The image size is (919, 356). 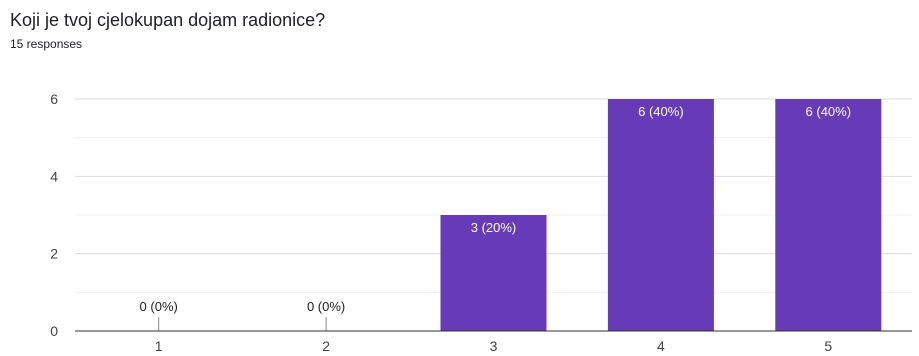 I want to click on x-tick-label: 4, so click(x=661, y=346).